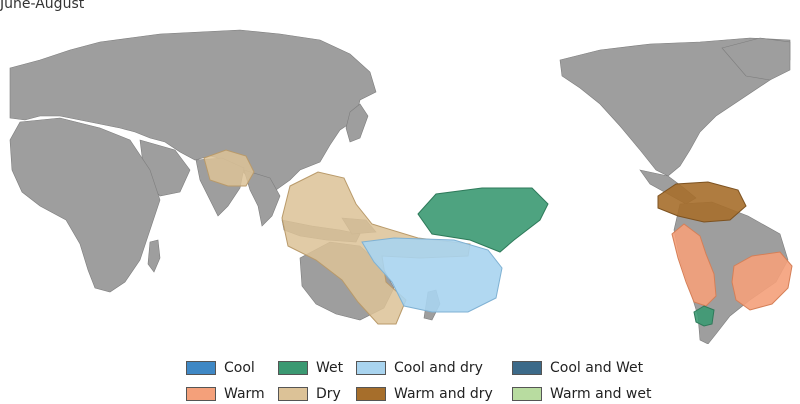 The height and width of the screenshot is (404, 800). What do you see at coordinates (432, 275) in the screenshot?
I see `region-cool-dry-sw-pacific` at bounding box center [432, 275].